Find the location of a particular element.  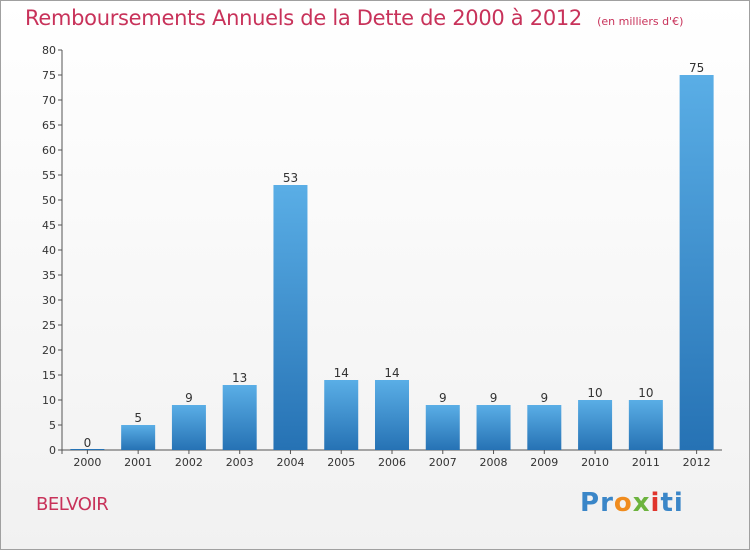

y-tick-label: 15 is located at coordinates (49, 375).